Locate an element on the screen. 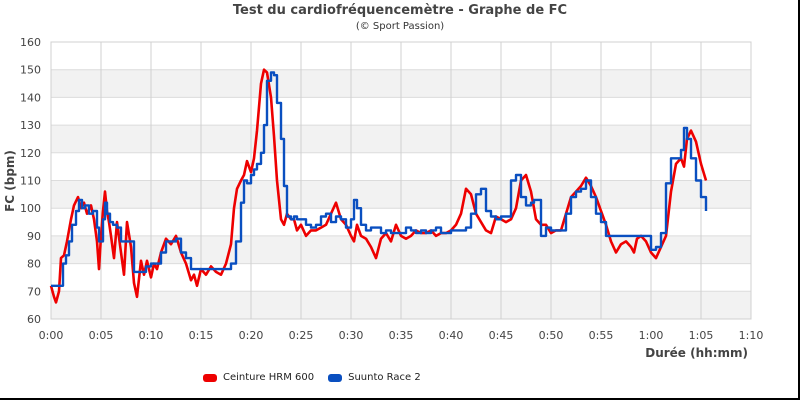 The image size is (800, 400). x-tick-label: 0:25 is located at coordinates (301, 335).